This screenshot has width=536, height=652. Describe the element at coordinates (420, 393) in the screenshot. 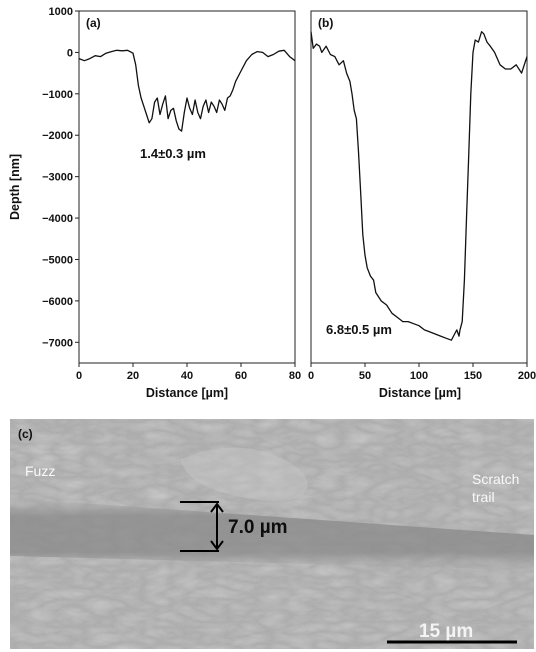

I see `x-axis-label-b: Distance [µm]` at that location.